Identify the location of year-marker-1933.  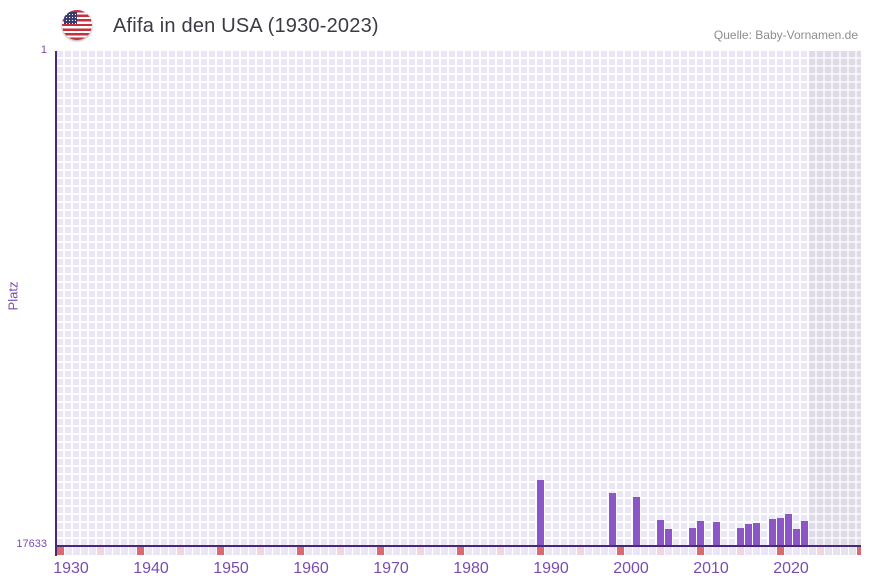
(84, 551).